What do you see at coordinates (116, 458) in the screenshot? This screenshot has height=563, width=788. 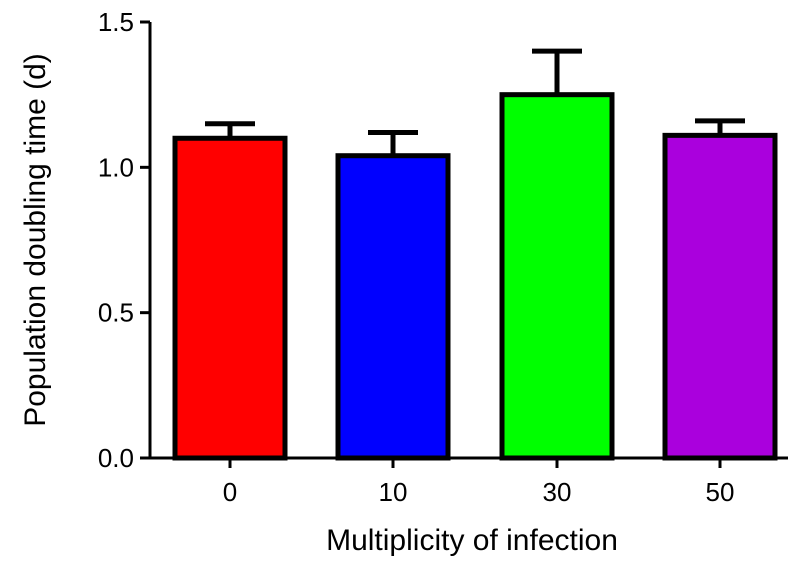 I see `y-tick-label: 0.0` at bounding box center [116, 458].